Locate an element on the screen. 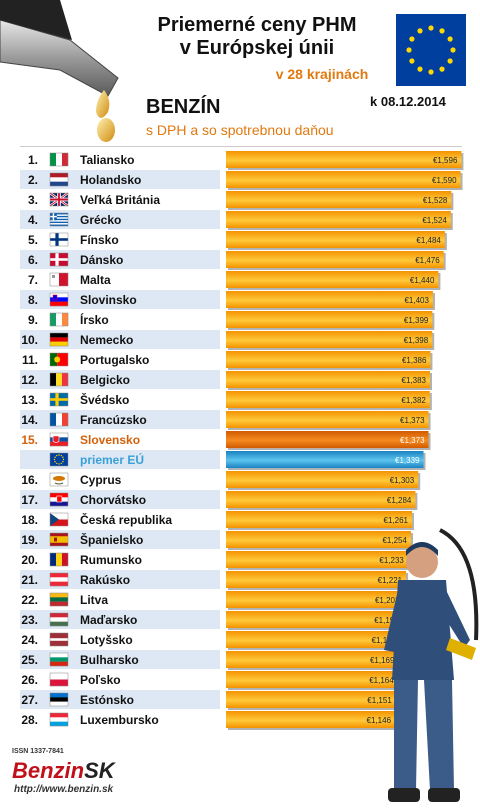 The width and height of the screenshot is (480, 810). rank-label: 21. is located at coordinates (29, 580).